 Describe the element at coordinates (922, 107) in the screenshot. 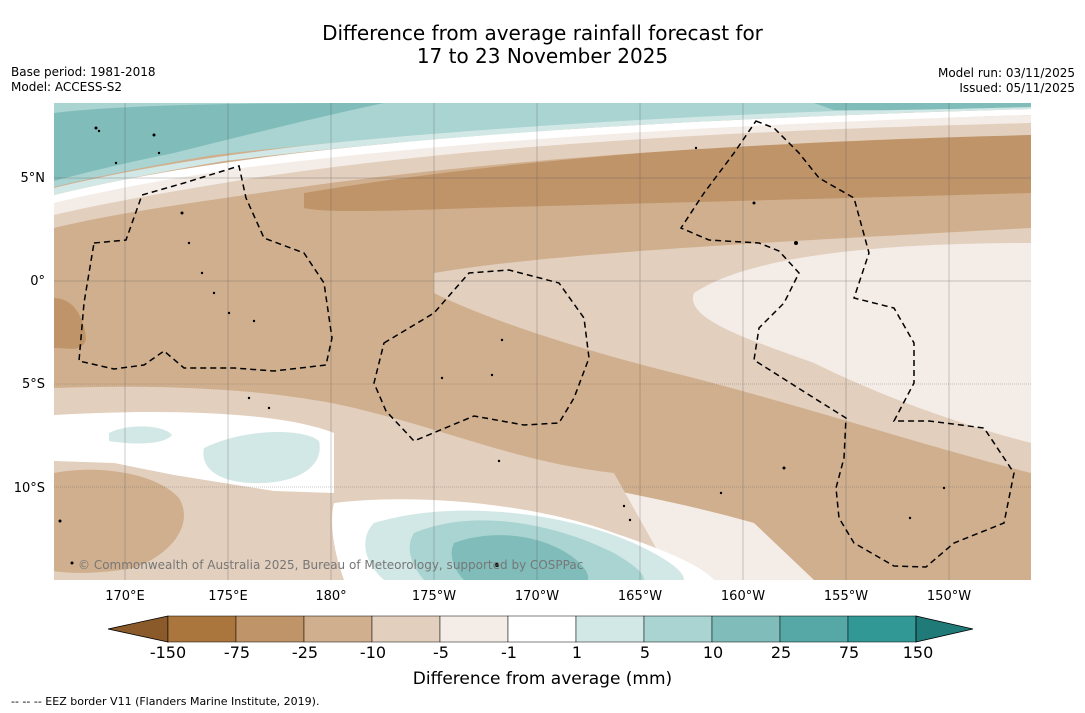

I see `north-wet-right` at that location.